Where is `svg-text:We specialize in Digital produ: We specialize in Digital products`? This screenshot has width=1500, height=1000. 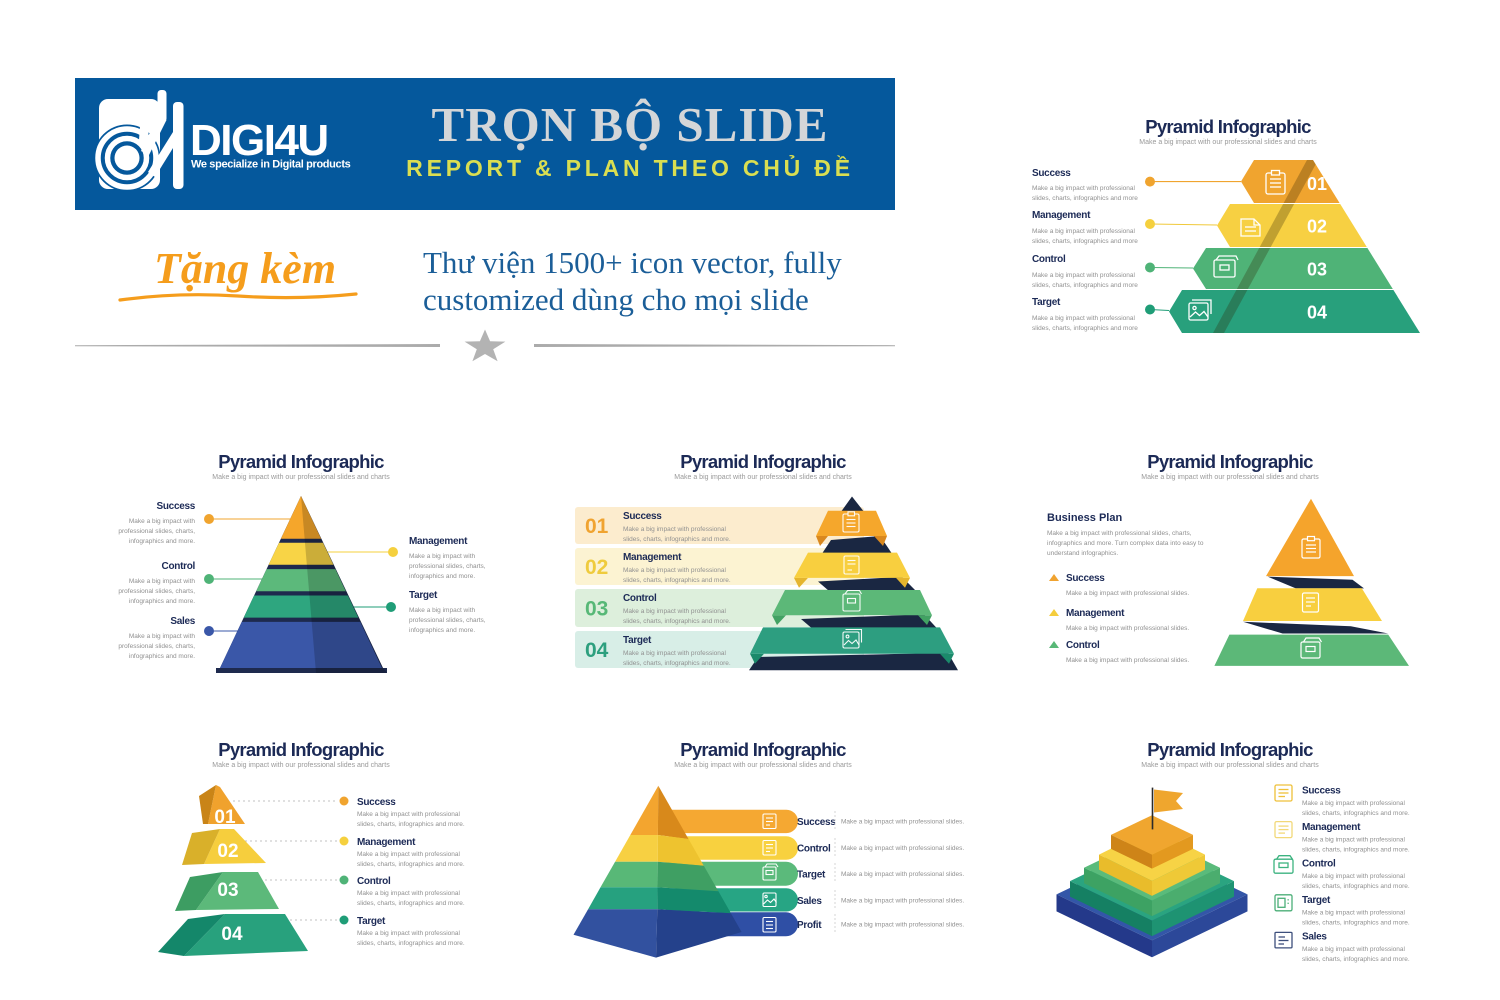
svg-text:We specialize in Digital produ: We specialize in Digital products is located at coordinates (271, 165).